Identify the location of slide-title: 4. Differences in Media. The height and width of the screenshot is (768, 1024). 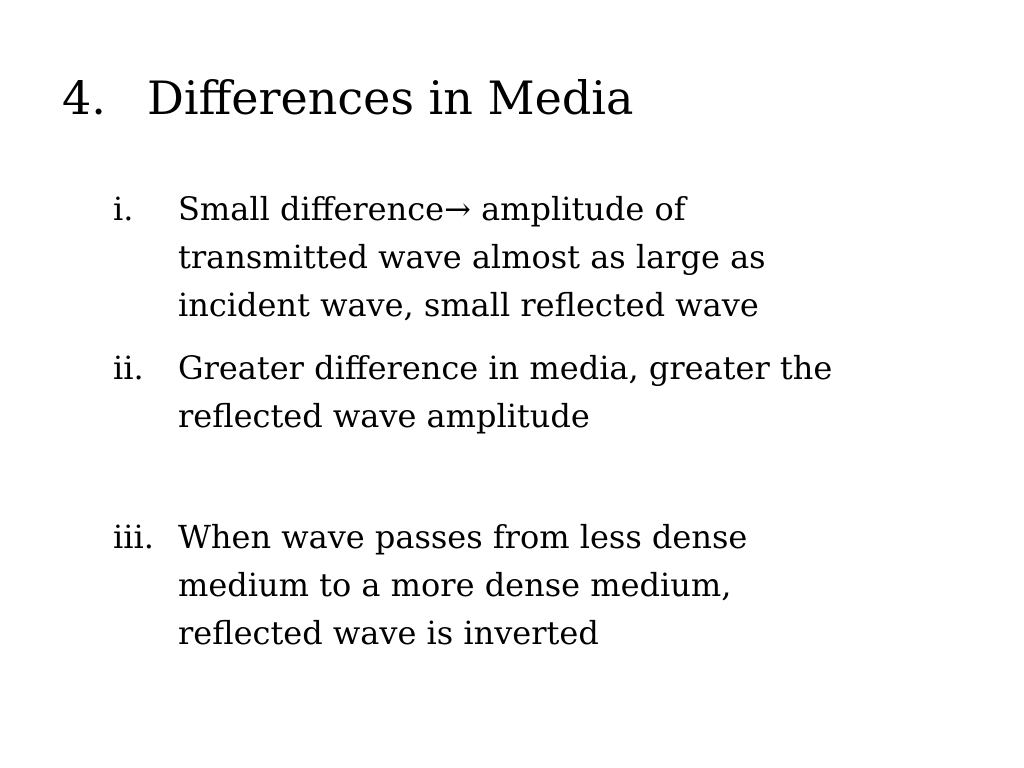
(347, 98).